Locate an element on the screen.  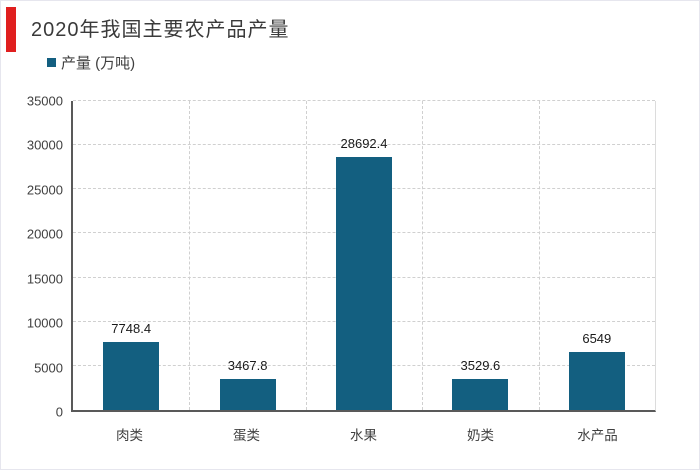
x-tick-label: 奶类 is located at coordinates (480, 435).